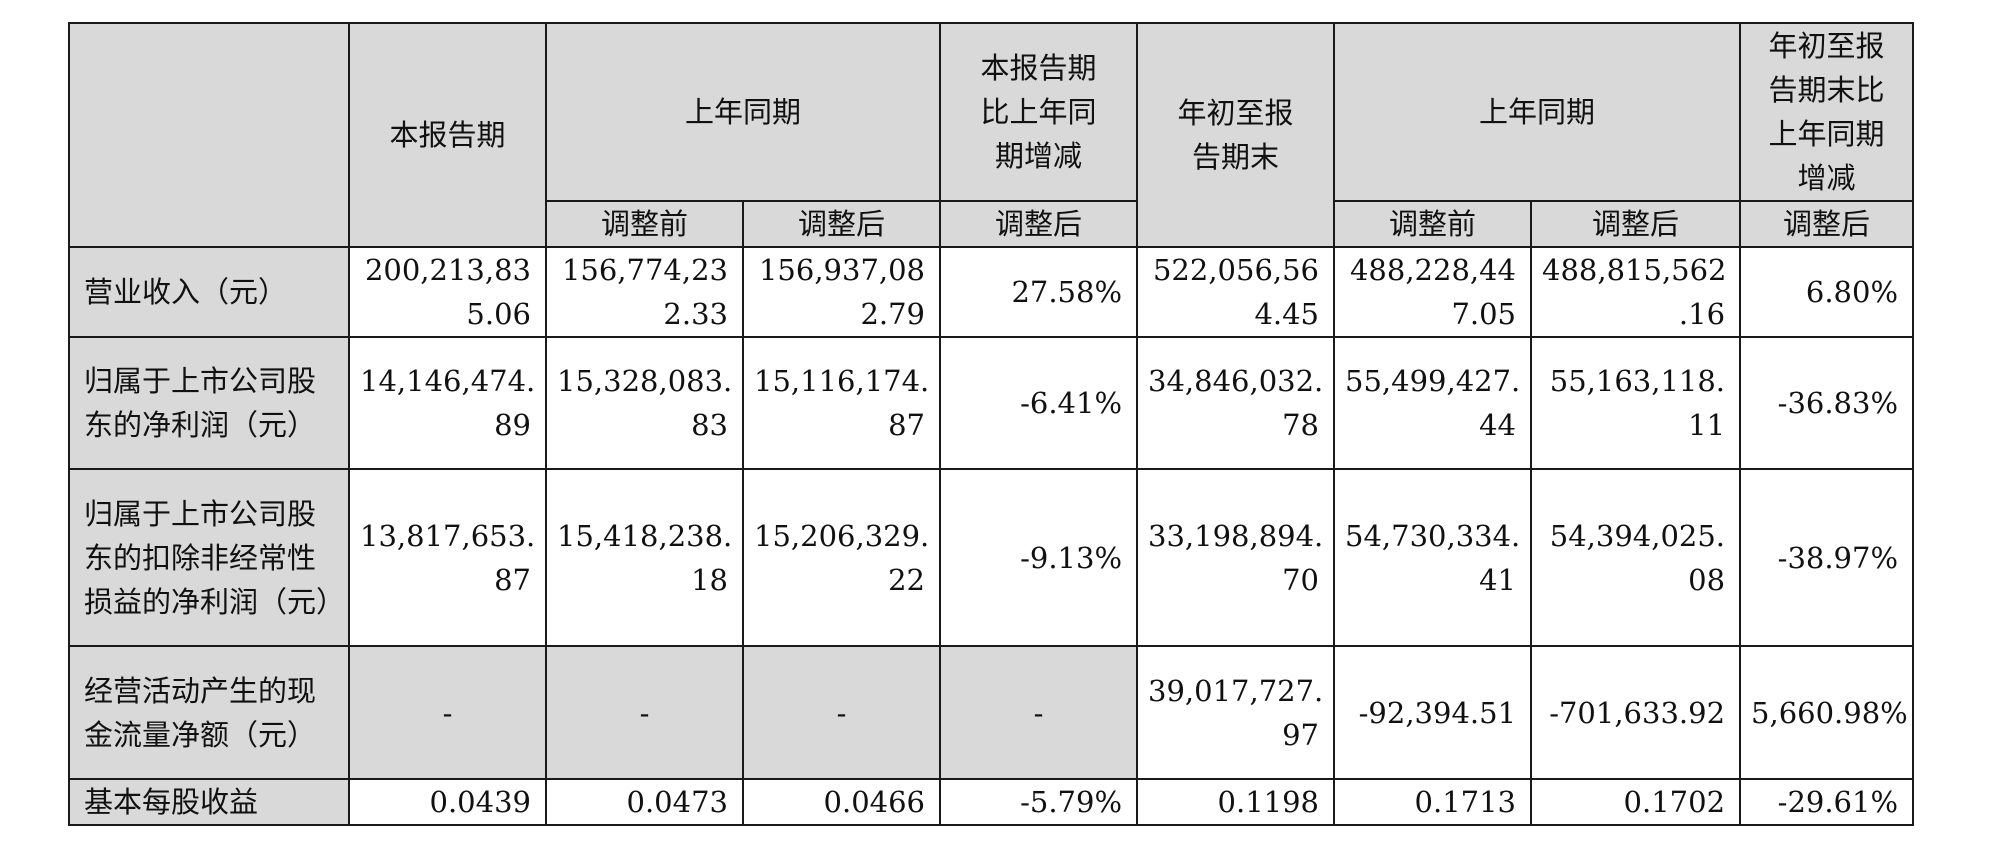 The height and width of the screenshot is (855, 2000). I want to click on cell-ytd-change: -36.83%, so click(1827, 403).